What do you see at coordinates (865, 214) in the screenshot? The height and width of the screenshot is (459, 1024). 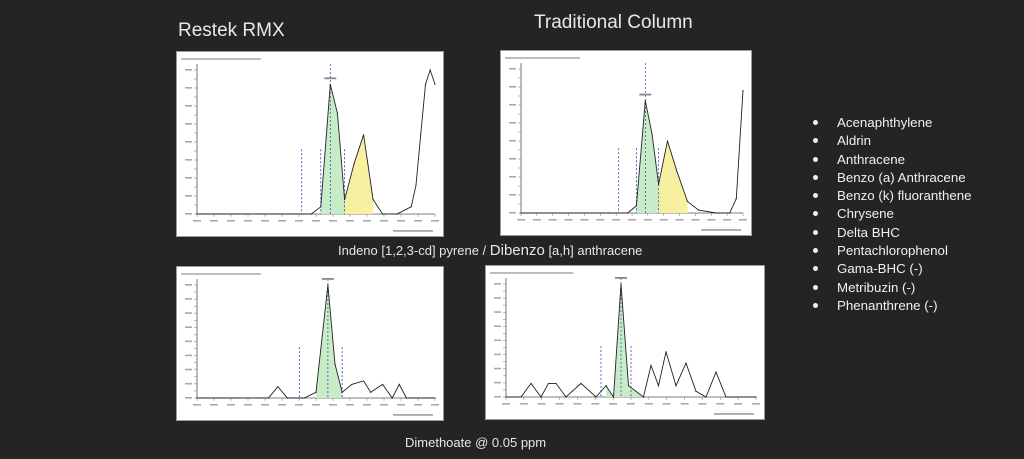 I see `compound-label: Chrysene` at bounding box center [865, 214].